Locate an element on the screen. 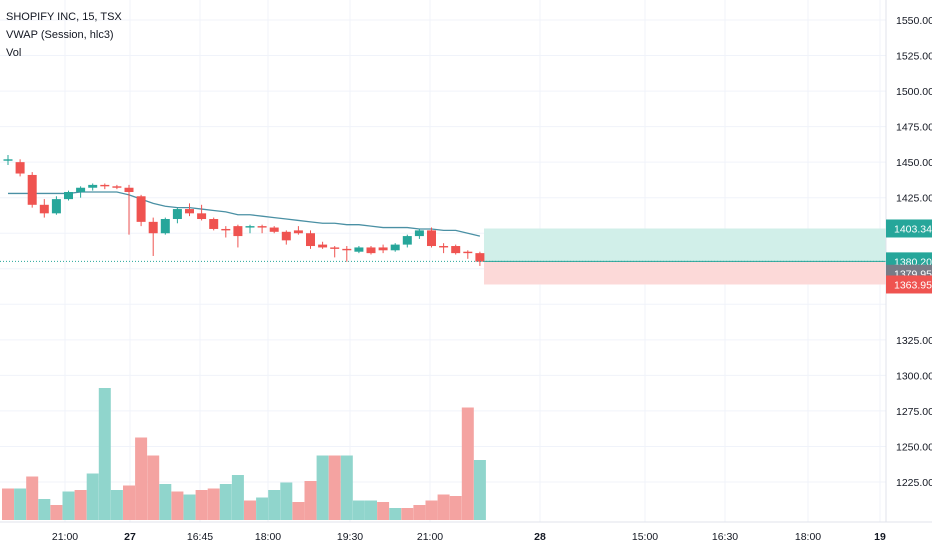 The image size is (932, 550). vwap-indicator-label: VWAP (Session, hlc3) is located at coordinates (60, 35).